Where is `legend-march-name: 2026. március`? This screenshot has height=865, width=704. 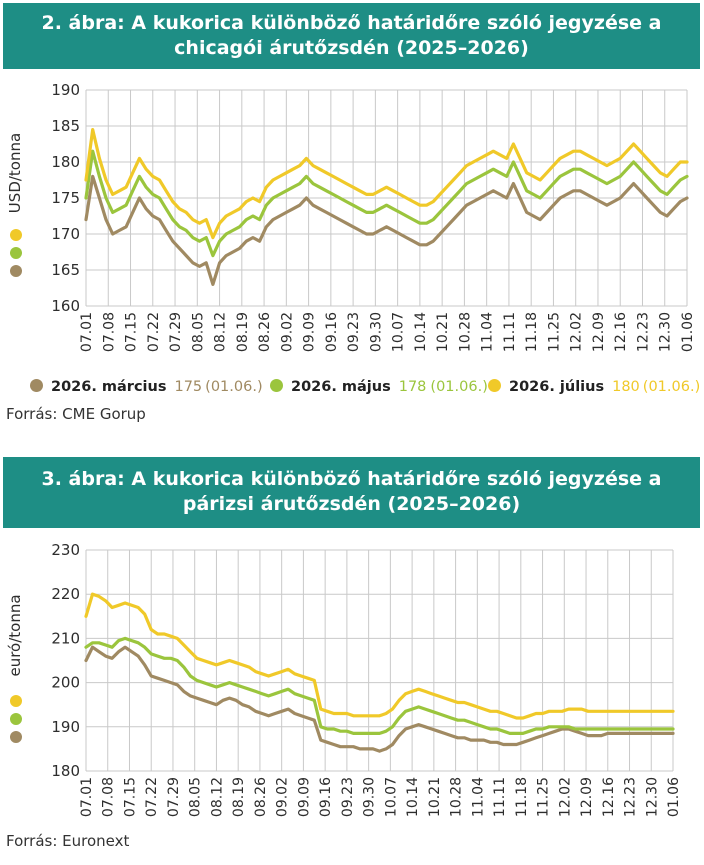 legend-march-name: 2026. március is located at coordinates (109, 387).